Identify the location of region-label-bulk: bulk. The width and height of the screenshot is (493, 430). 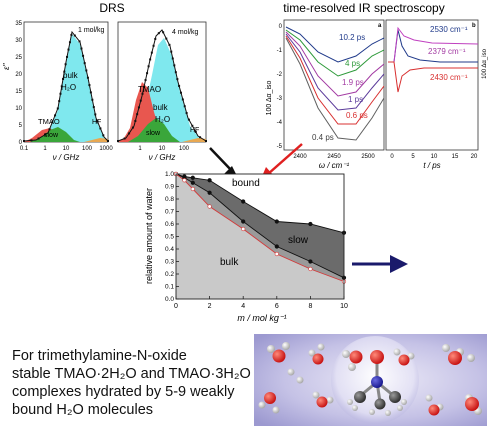
(229, 262).